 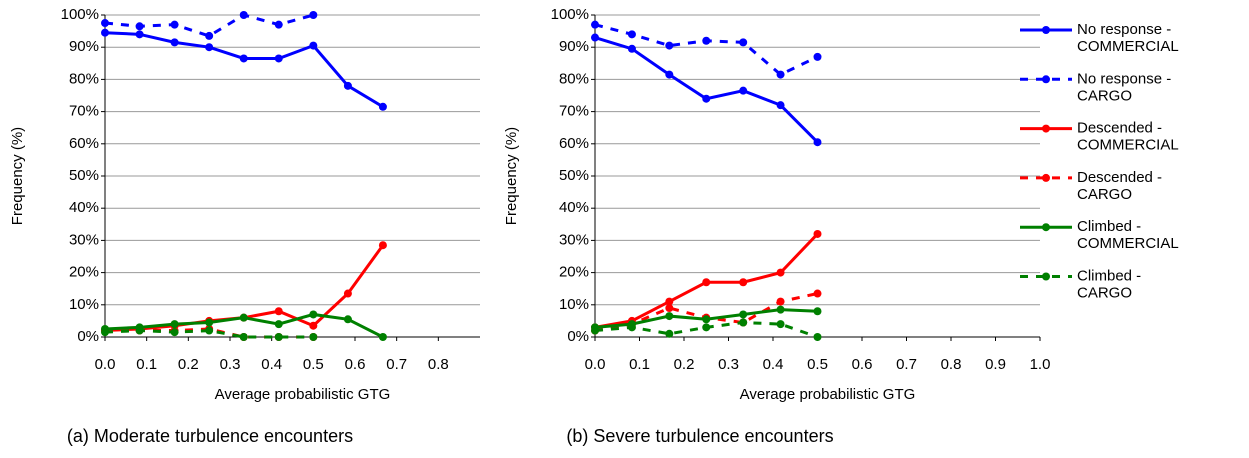 I want to click on legend-label-line: Climbed -, so click(x=1109, y=226).